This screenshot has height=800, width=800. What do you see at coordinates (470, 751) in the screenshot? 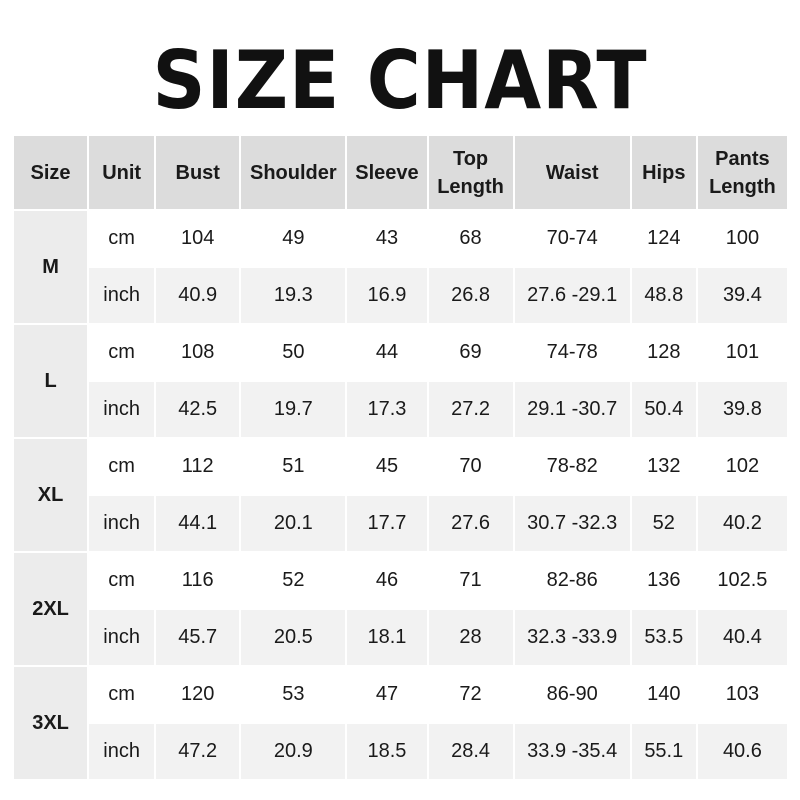
I see `value-cell: 28.4` at bounding box center [470, 751].